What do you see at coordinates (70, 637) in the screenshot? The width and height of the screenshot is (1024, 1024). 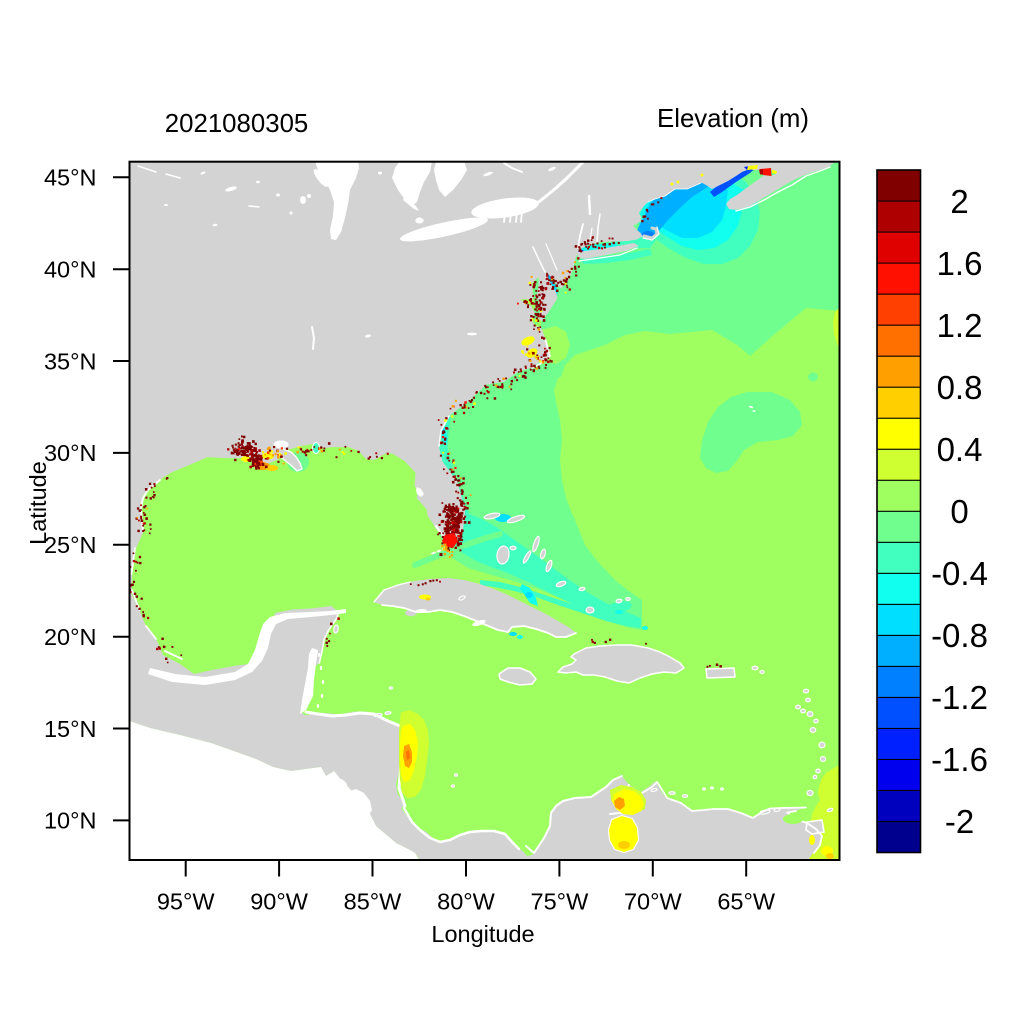 I see `svg-text: 20°N` at bounding box center [70, 637].